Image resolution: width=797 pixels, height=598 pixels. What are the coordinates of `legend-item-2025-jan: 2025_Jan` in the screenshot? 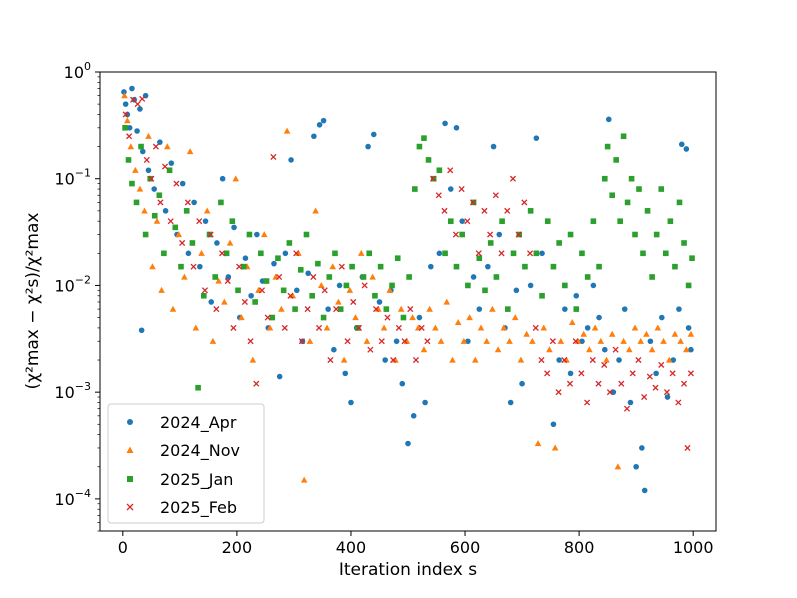 It's located at (180, 480).